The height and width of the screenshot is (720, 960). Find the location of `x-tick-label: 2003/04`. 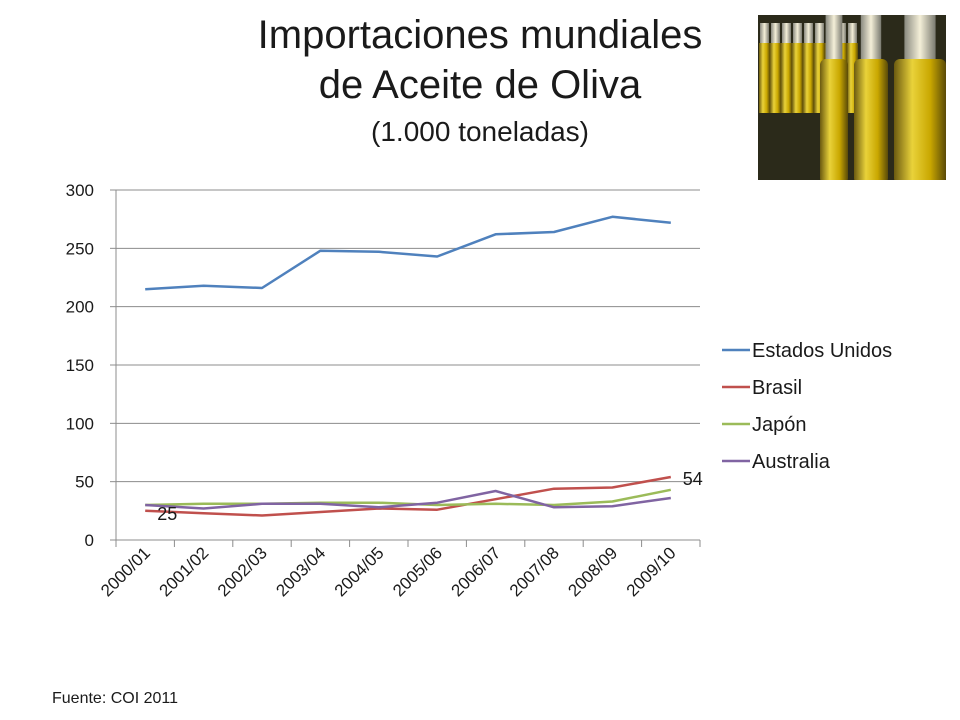

x-tick-label: 2003/04 is located at coordinates (300, 571).